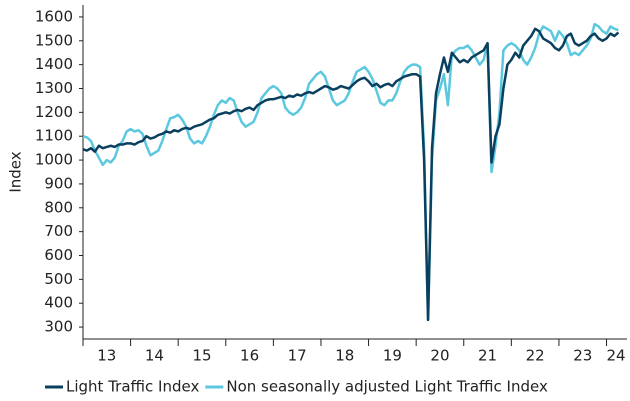 The width and height of the screenshot is (630, 401). What do you see at coordinates (535, 356) in the screenshot?
I see `x-tick-label: 22` at bounding box center [535, 356].